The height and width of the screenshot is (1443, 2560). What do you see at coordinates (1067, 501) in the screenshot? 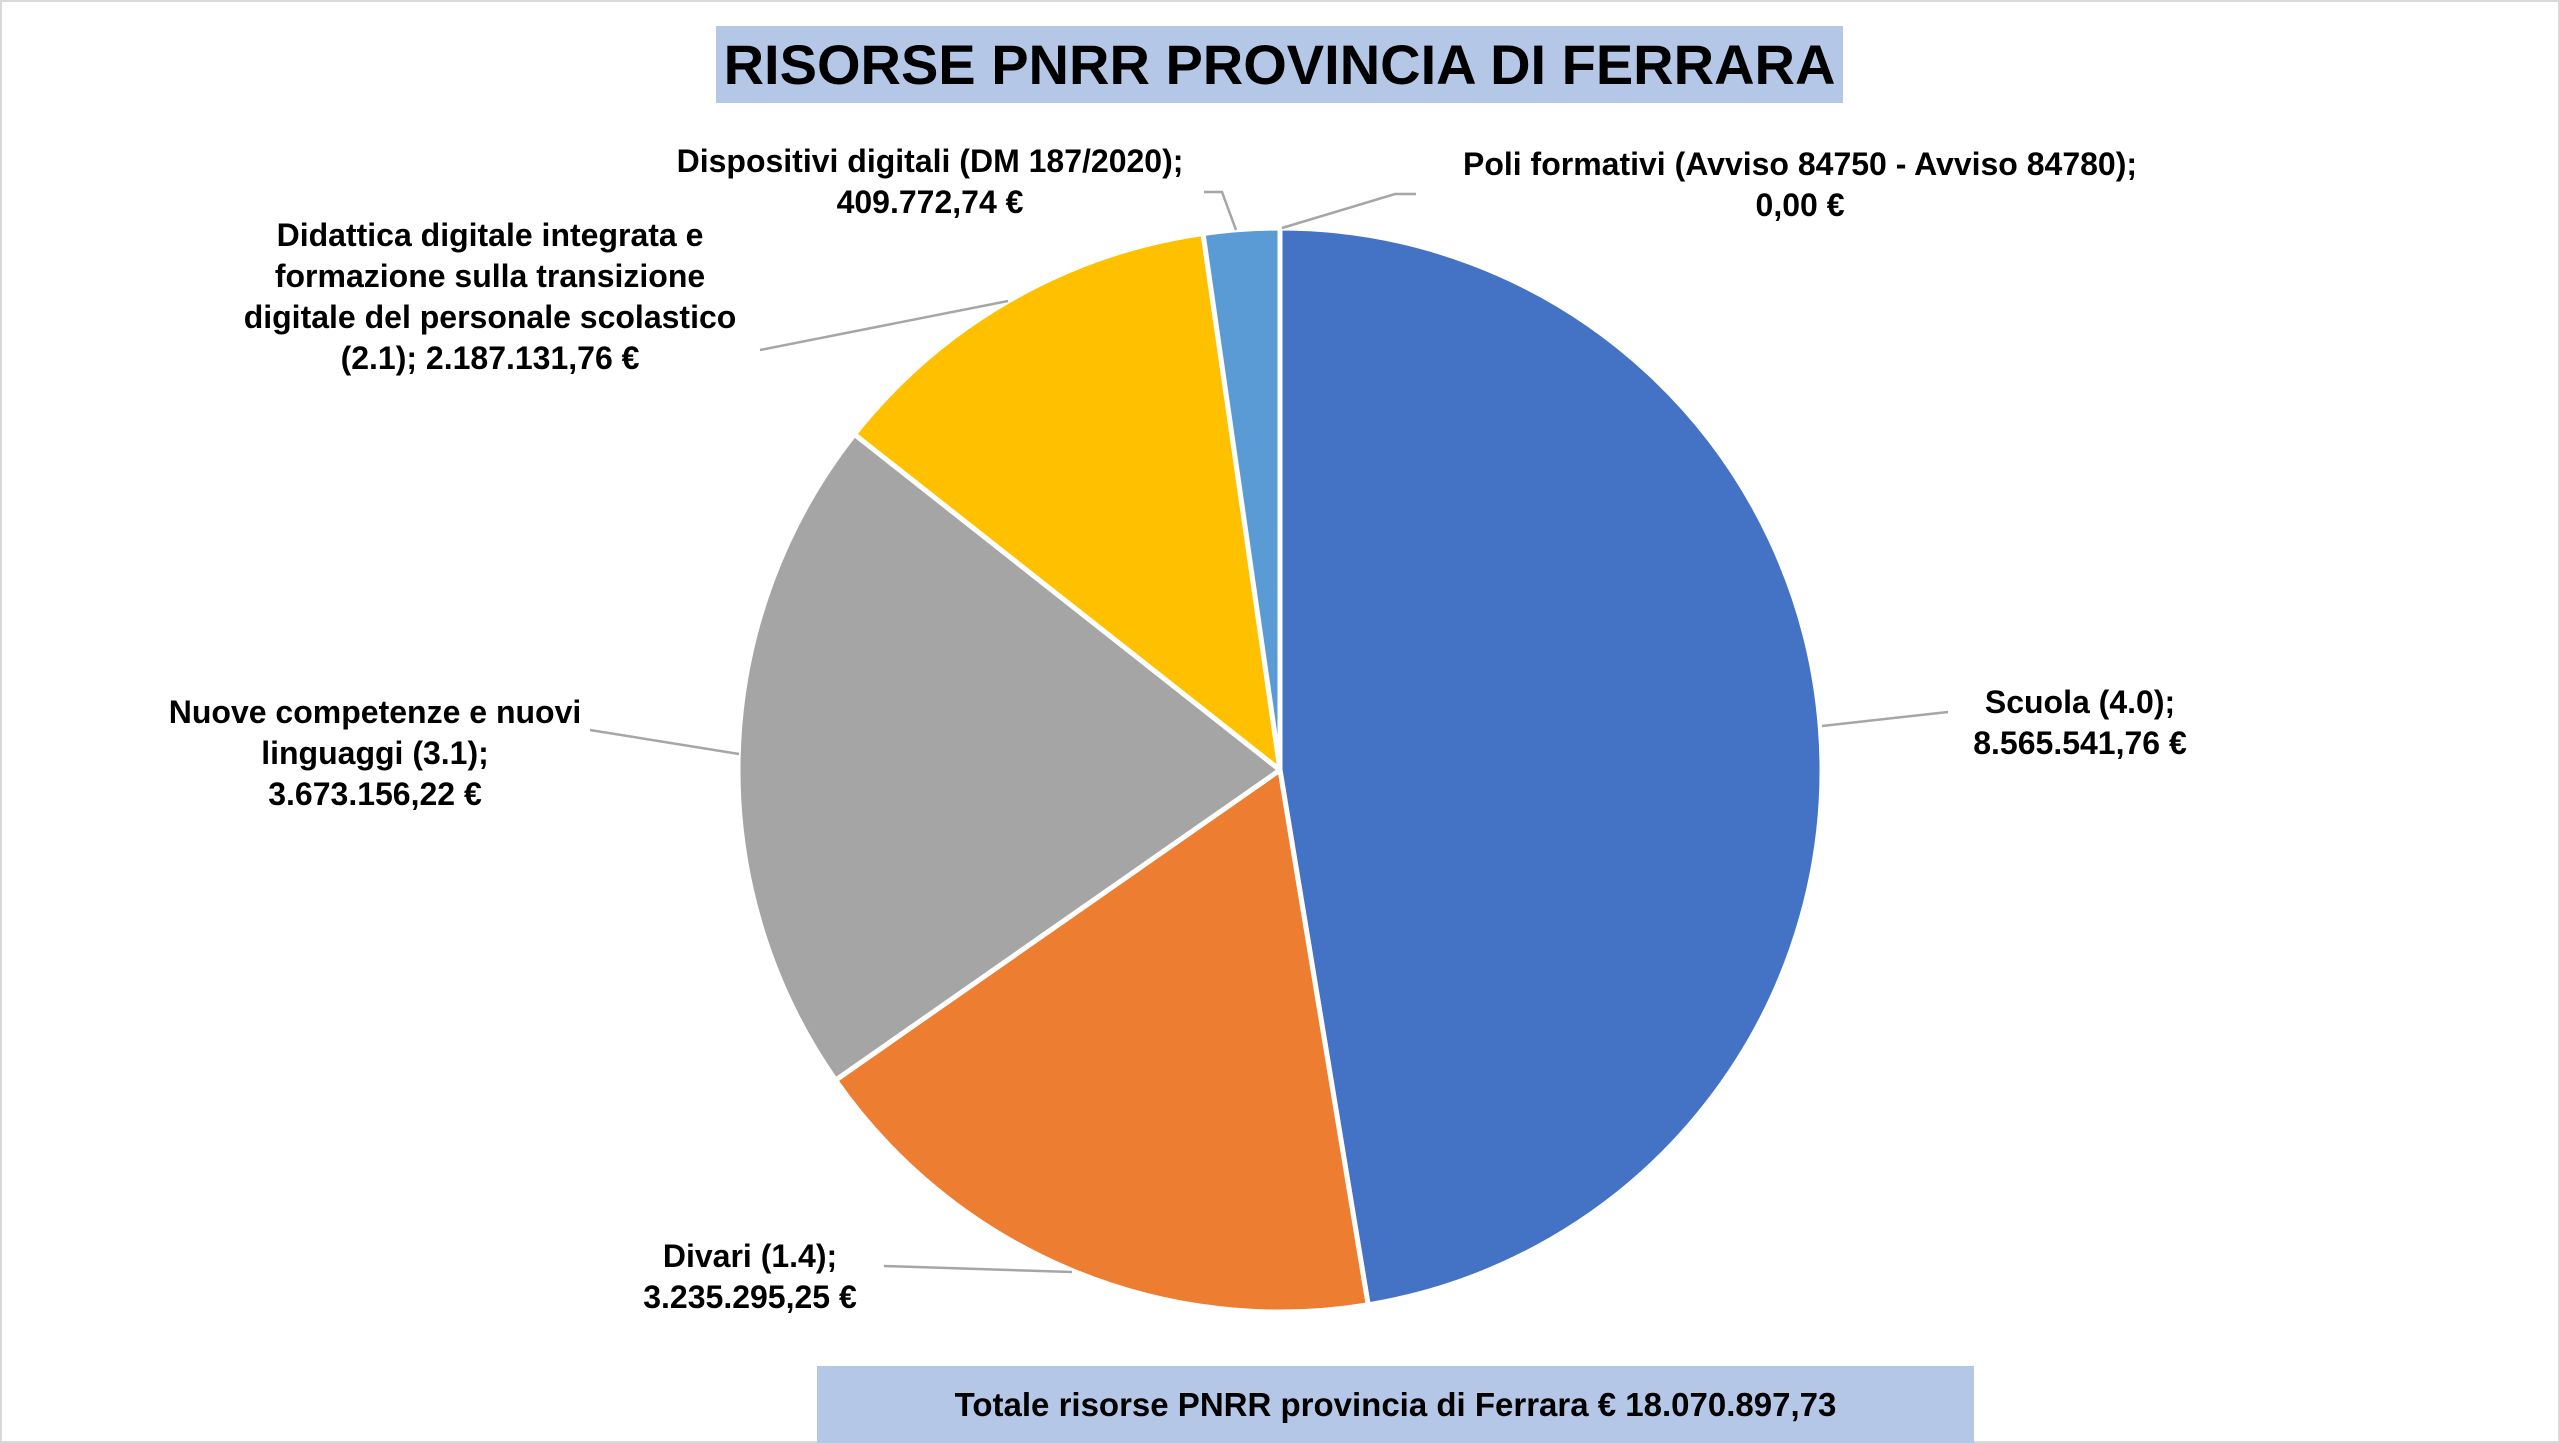
I see `pie-slice-didattica` at bounding box center [1067, 501].